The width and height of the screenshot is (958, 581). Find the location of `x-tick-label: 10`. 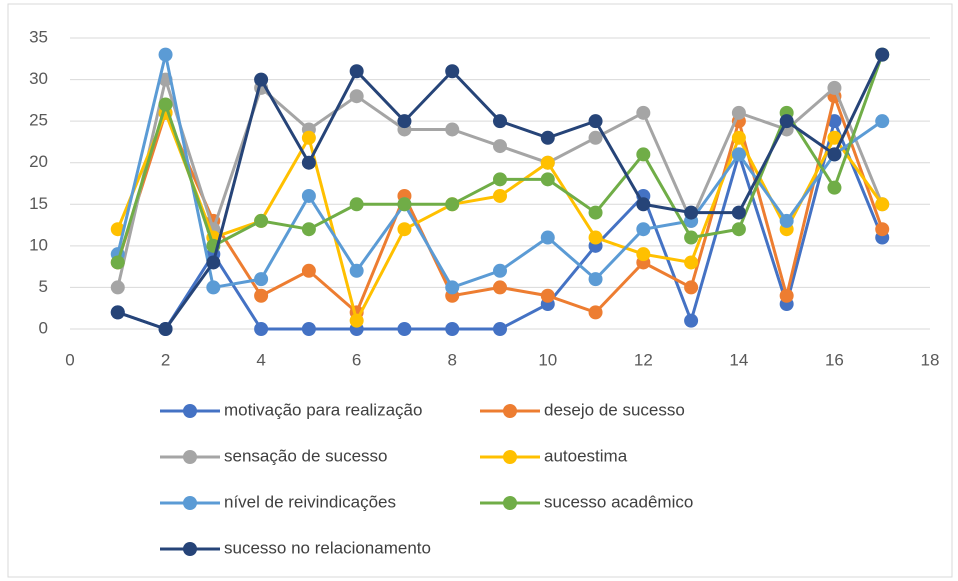

x-tick-label: 10 is located at coordinates (547, 359).